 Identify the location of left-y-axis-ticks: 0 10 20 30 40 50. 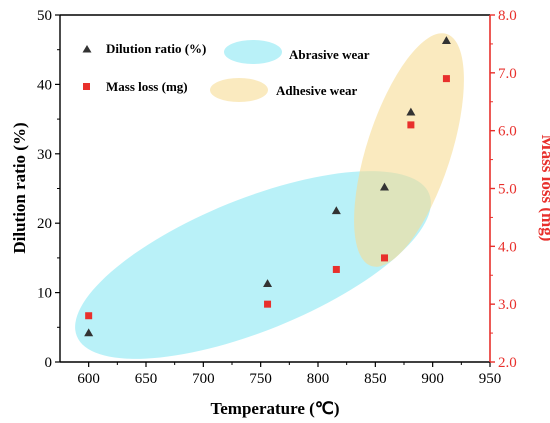
(48, 189).